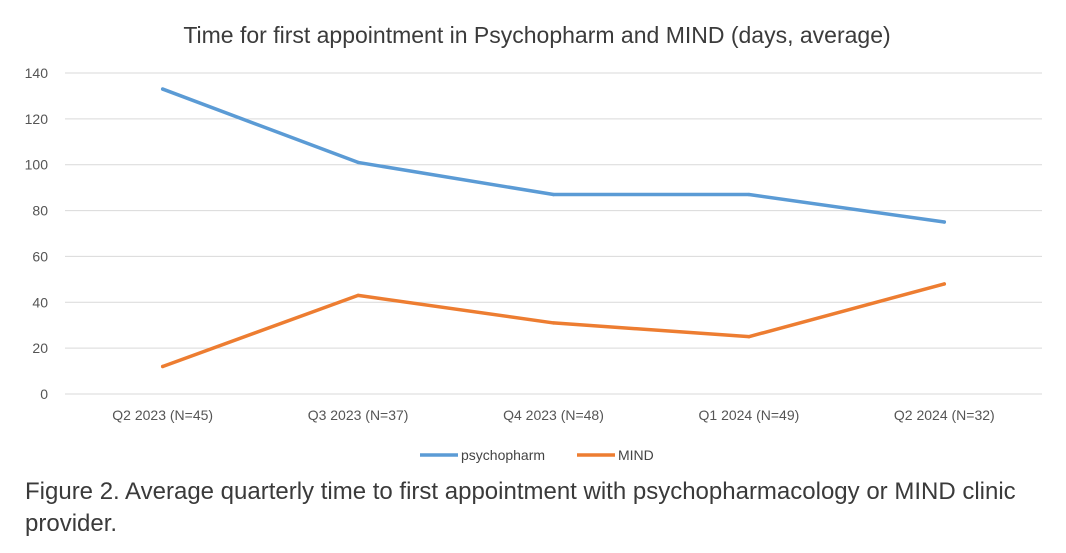 The height and width of the screenshot is (553, 1066). Describe the element at coordinates (37, 165) in the screenshot. I see `y-tick-label: 100` at that location.